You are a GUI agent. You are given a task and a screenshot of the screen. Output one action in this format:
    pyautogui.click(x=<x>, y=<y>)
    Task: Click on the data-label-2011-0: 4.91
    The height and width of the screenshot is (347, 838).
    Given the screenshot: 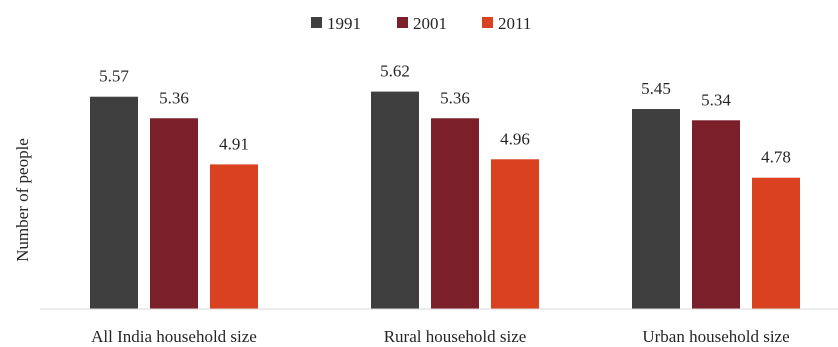 What is the action you would take?
    pyautogui.click(x=234, y=143)
    